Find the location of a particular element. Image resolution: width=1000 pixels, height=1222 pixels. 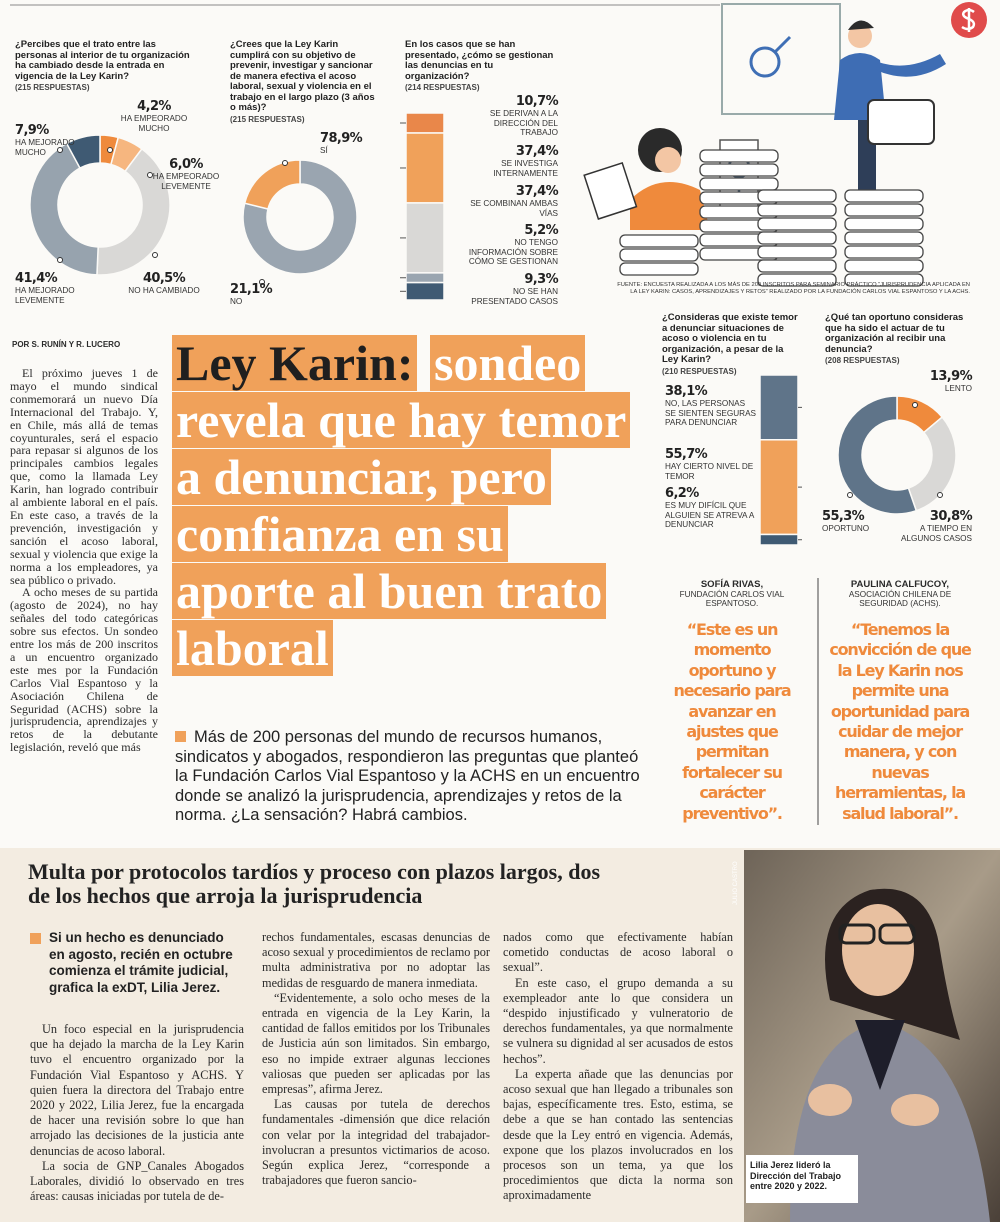

category-label: SÍ is located at coordinates (324, 150).